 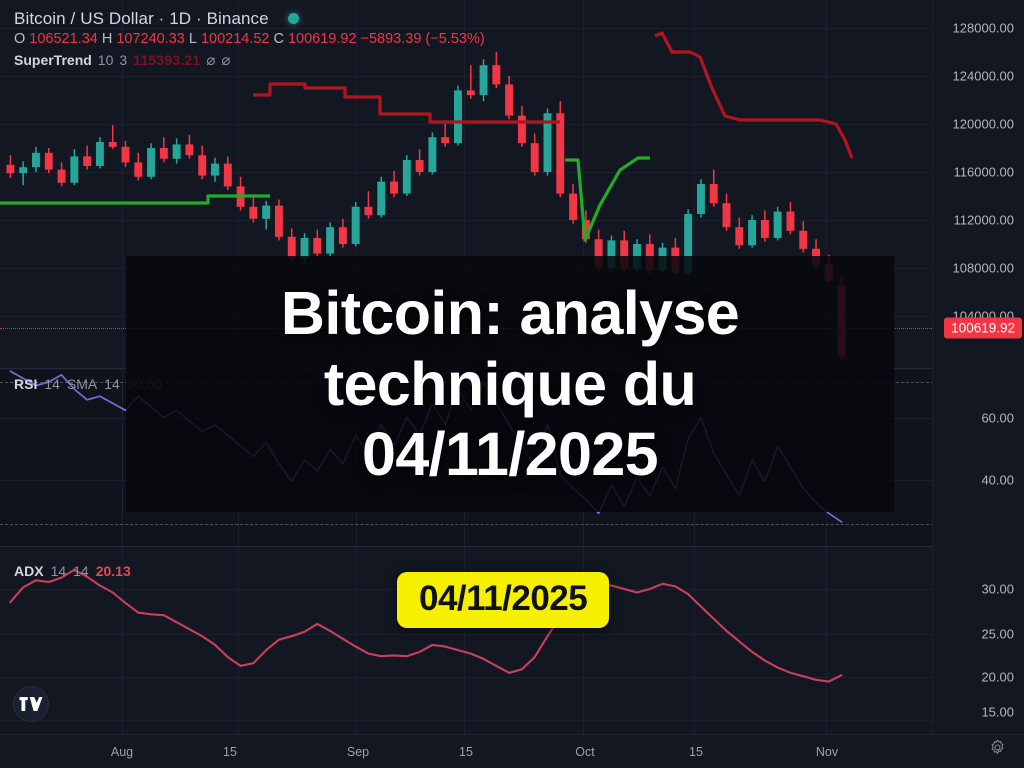 What do you see at coordinates (503, 600) in the screenshot?
I see `date-badge: 04/11/2025` at bounding box center [503, 600].